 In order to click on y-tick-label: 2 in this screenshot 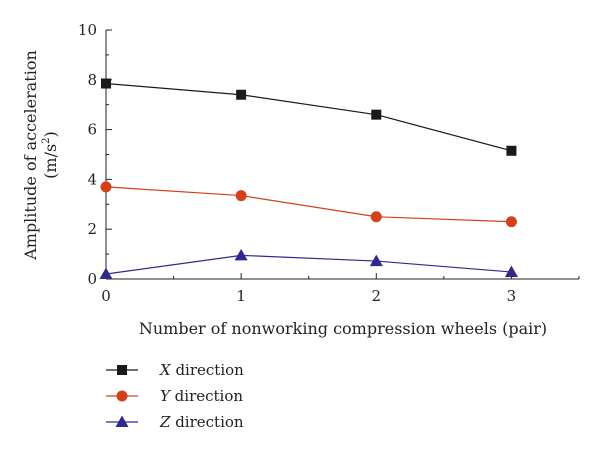, I will do `click(92, 229)`.